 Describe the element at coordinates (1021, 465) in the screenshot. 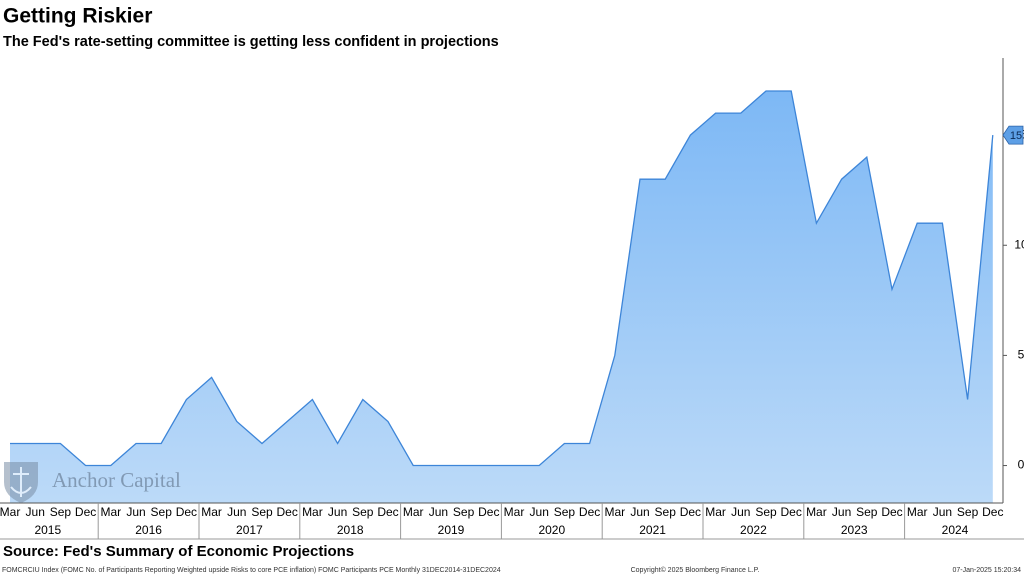

I see `y-tick-label: 0` at that location.